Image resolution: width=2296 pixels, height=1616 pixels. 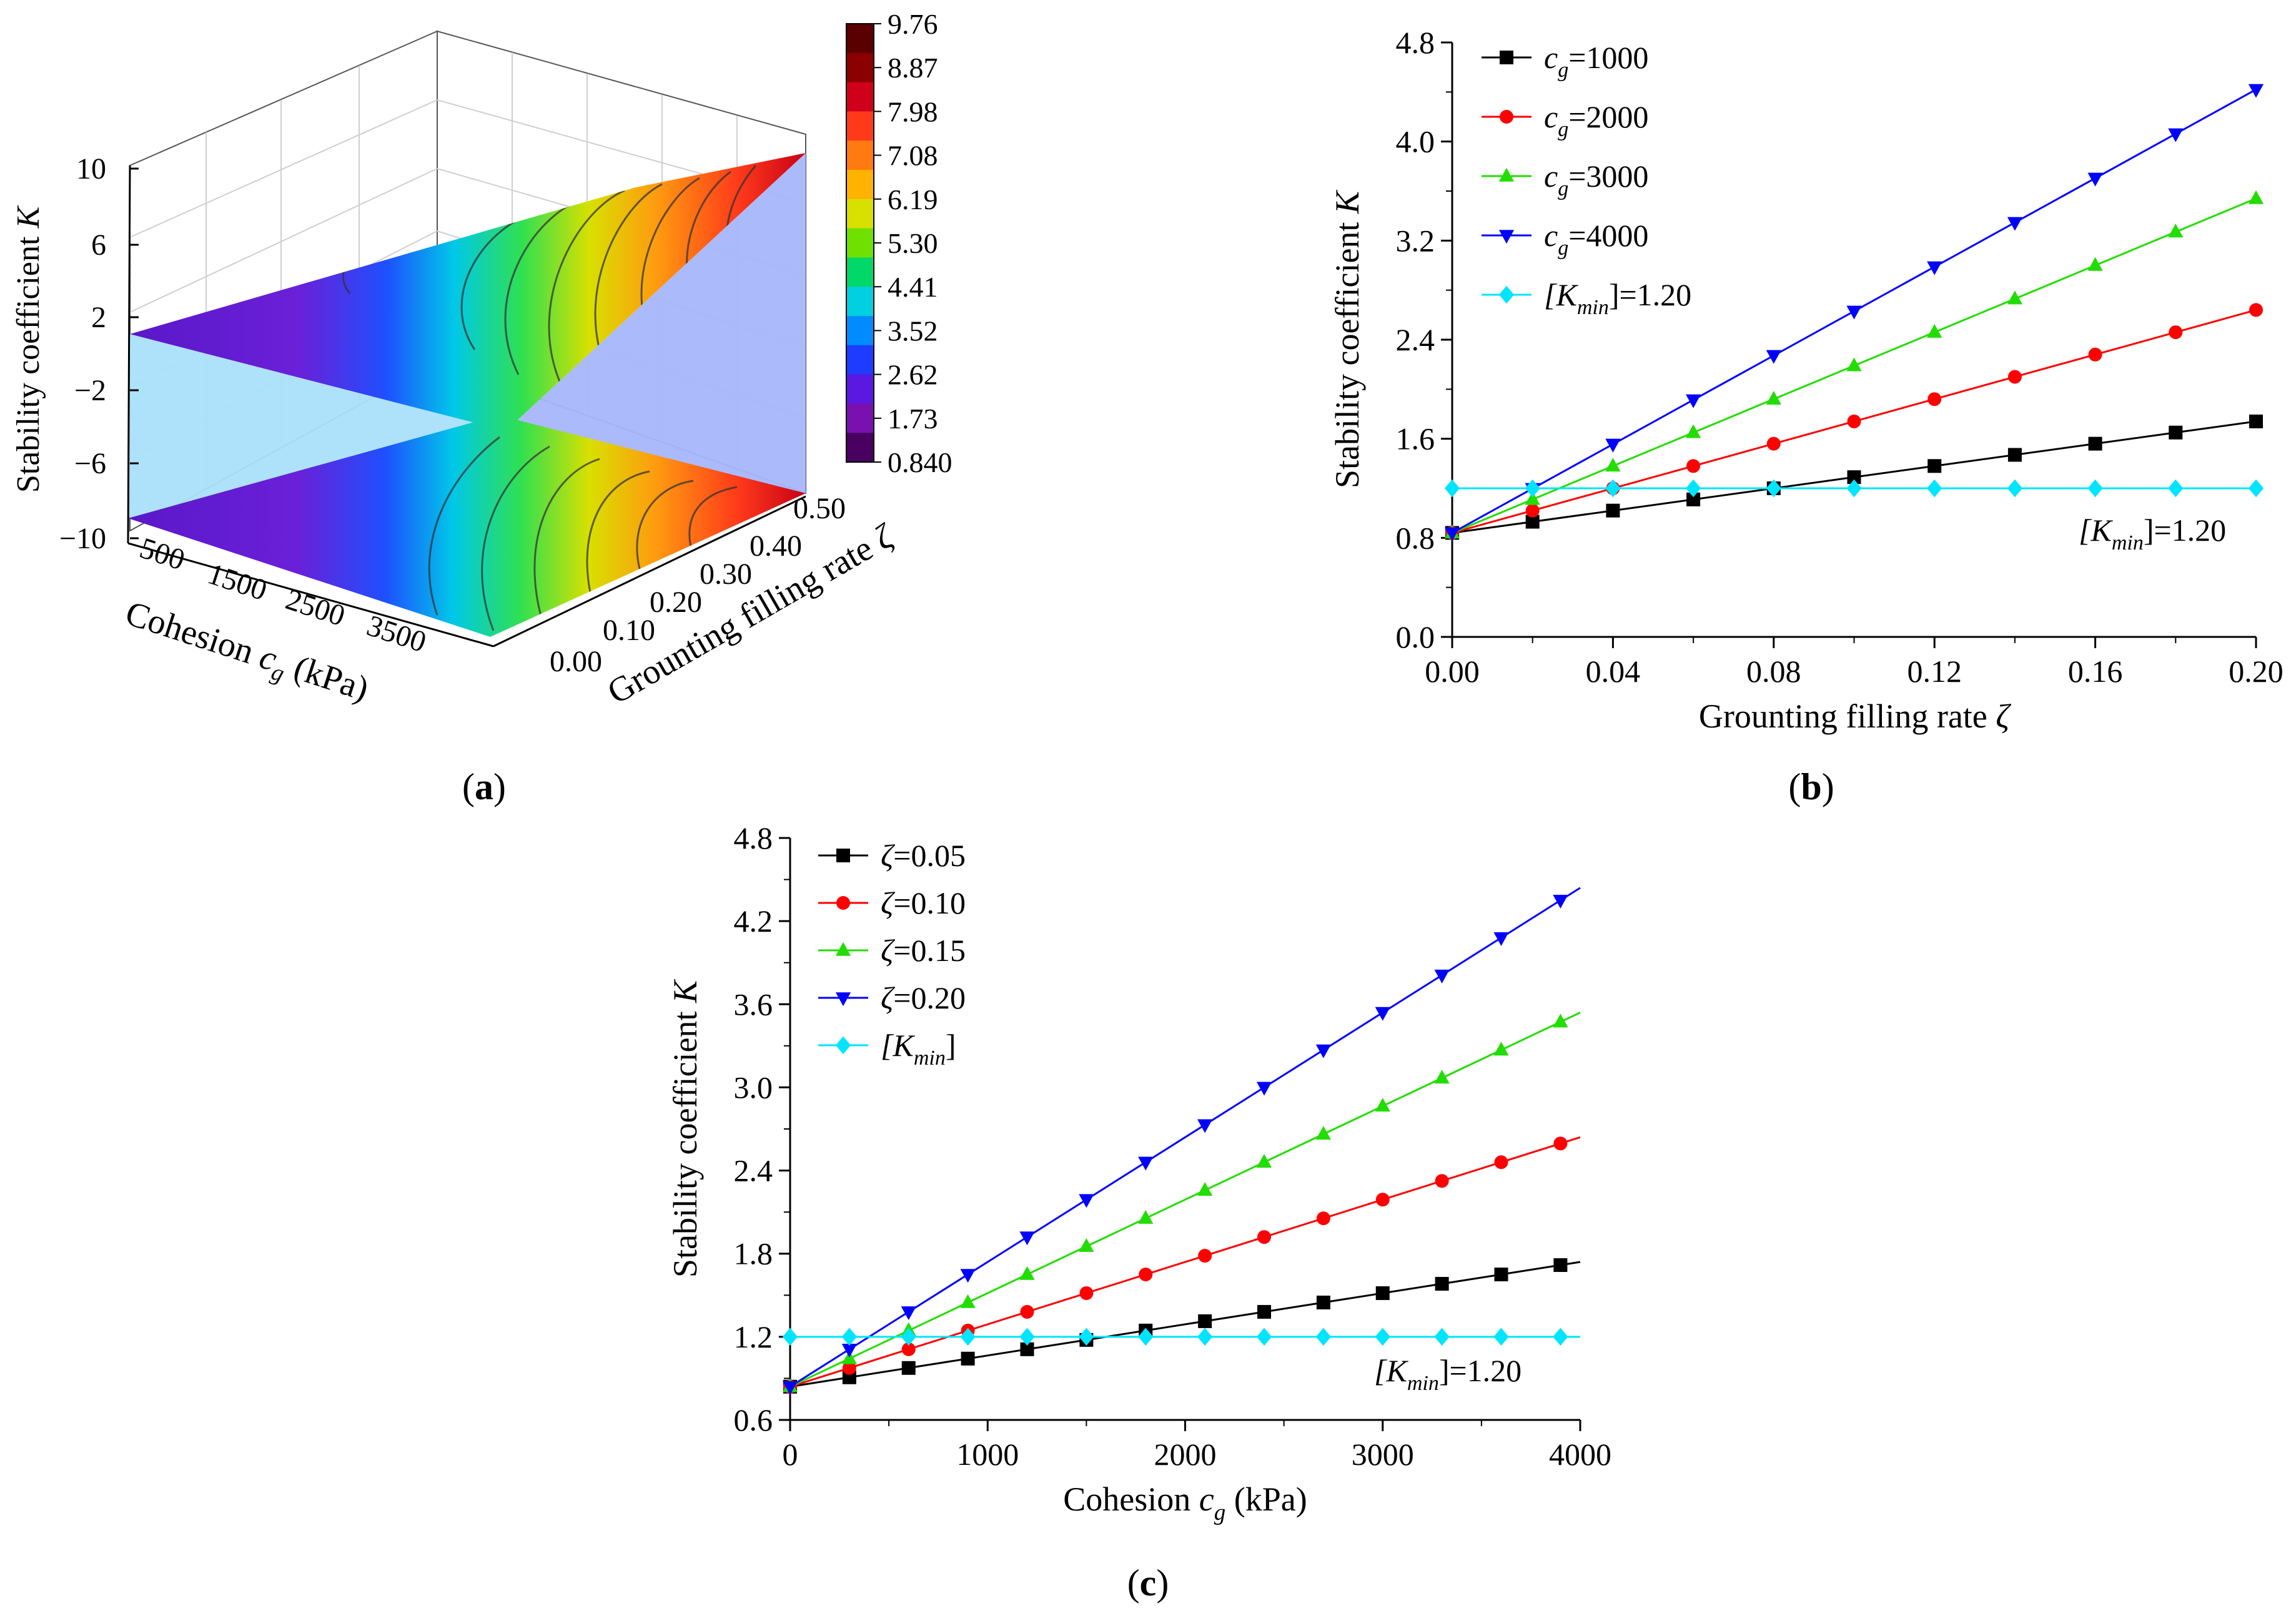 I want to click on z-tick-label-part: −2, so click(x=90, y=390).